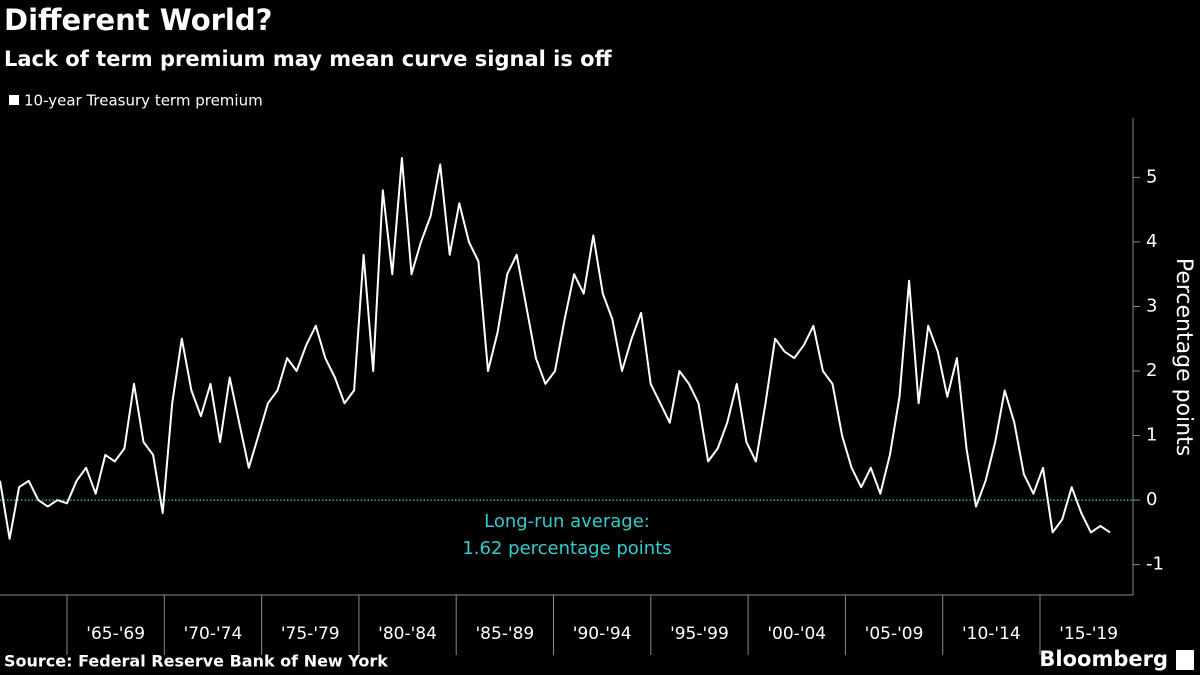 This screenshot has width=1200, height=675. Describe the element at coordinates (1151, 176) in the screenshot. I see `y-tick-label: 5` at that location.